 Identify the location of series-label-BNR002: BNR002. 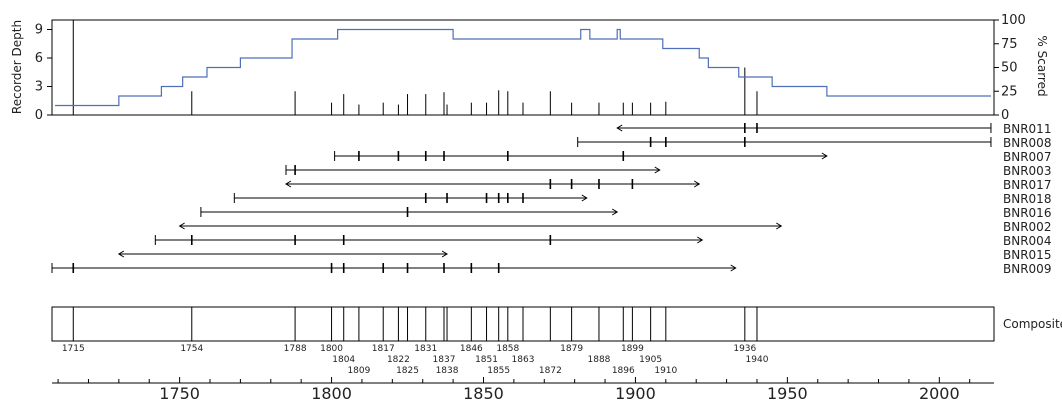
(1027, 227).